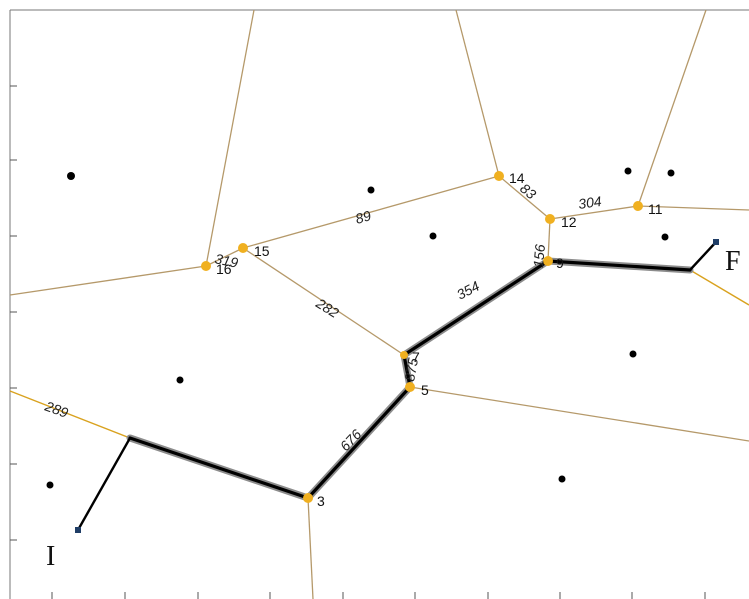 The width and height of the screenshot is (749, 599). I want to click on weight-289: 289, so click(56, 408).